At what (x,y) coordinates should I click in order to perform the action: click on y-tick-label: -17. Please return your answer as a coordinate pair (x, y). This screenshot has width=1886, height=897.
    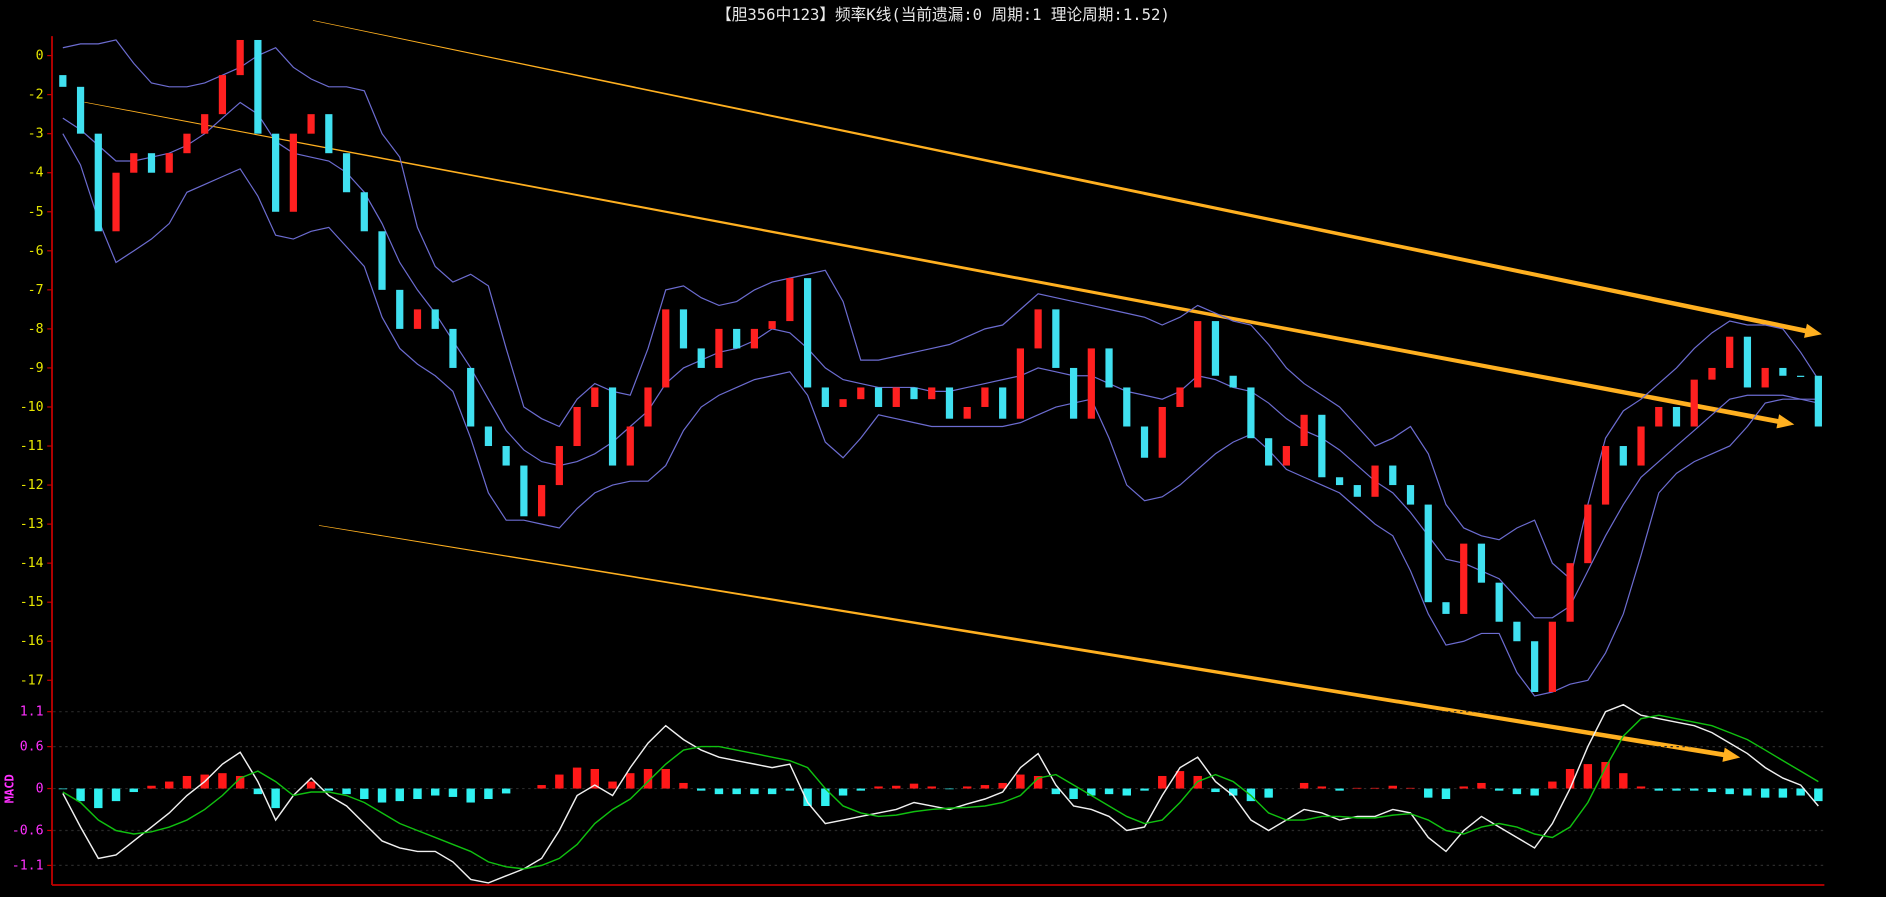
    Looking at the image, I should click on (32, 680).